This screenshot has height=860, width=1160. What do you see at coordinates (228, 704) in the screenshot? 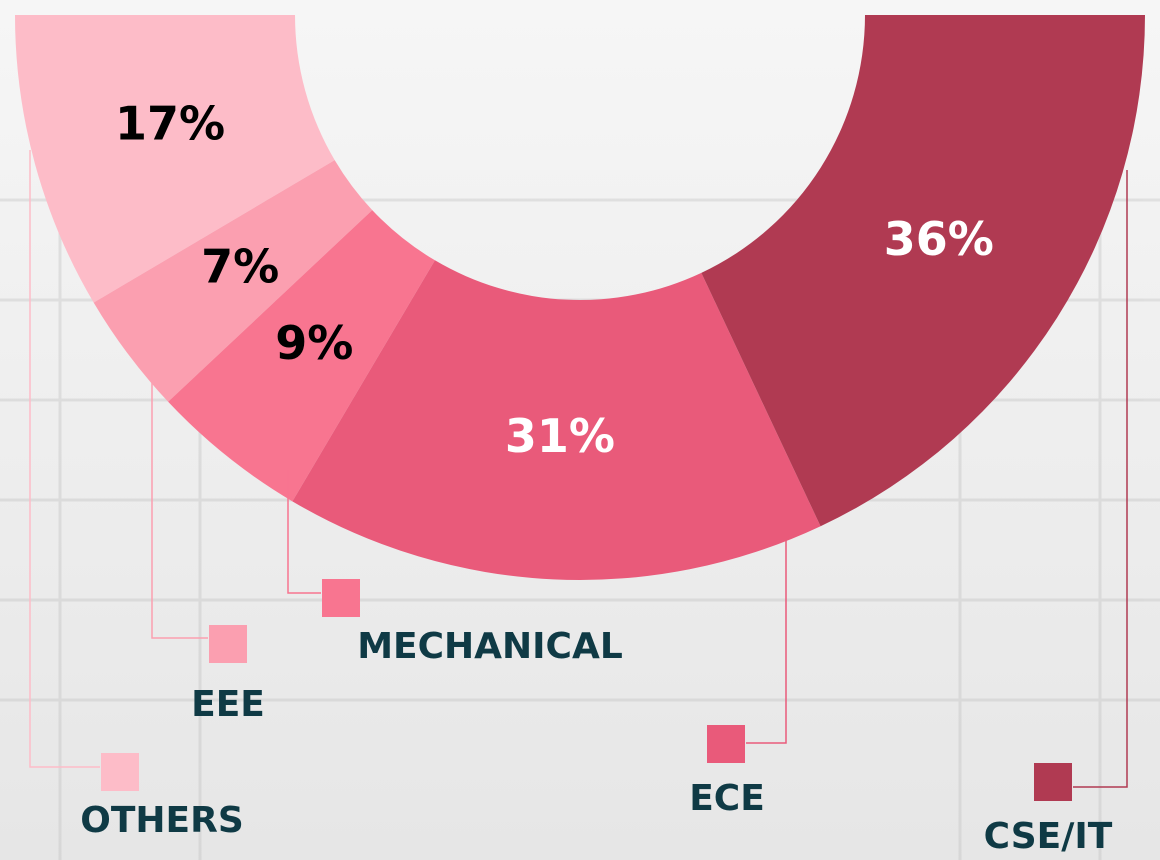
I see `legend-label: EEE` at bounding box center [228, 704].